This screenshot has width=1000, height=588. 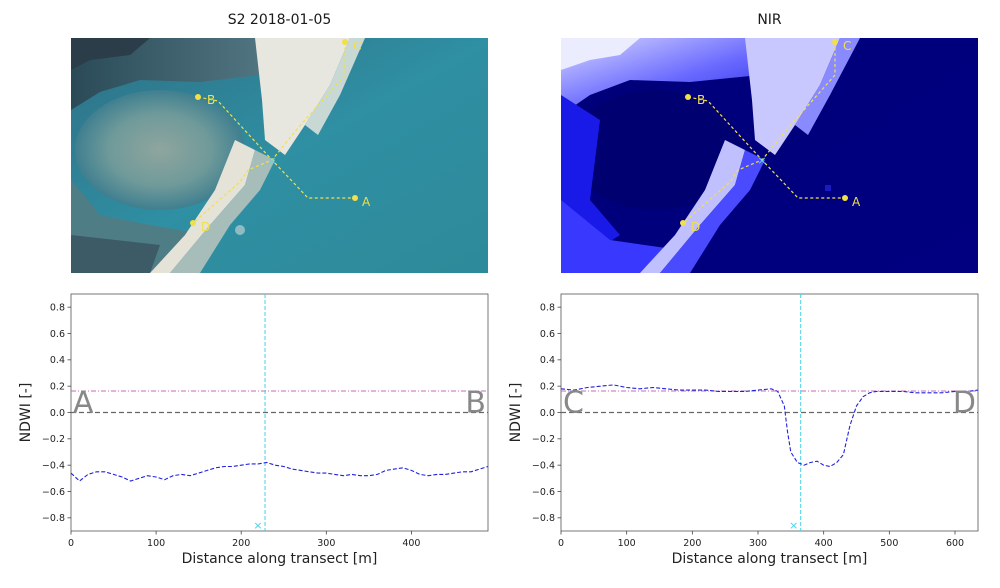 I want to click on rgb-point-b, so click(x=198, y=97).